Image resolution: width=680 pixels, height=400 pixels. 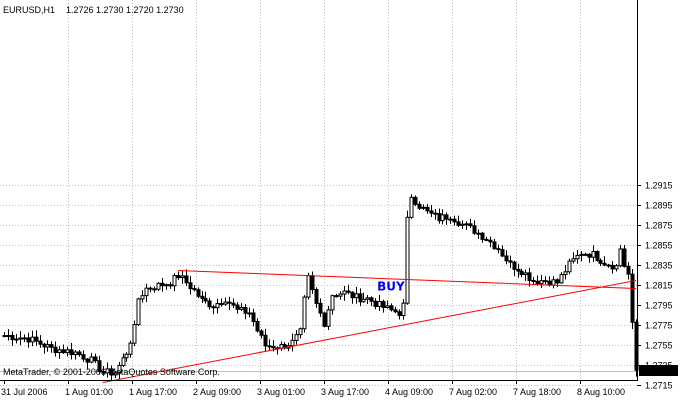 What do you see at coordinates (24, 392) in the screenshot?
I see `time-tick-label: 31 Jul 2006` at bounding box center [24, 392].